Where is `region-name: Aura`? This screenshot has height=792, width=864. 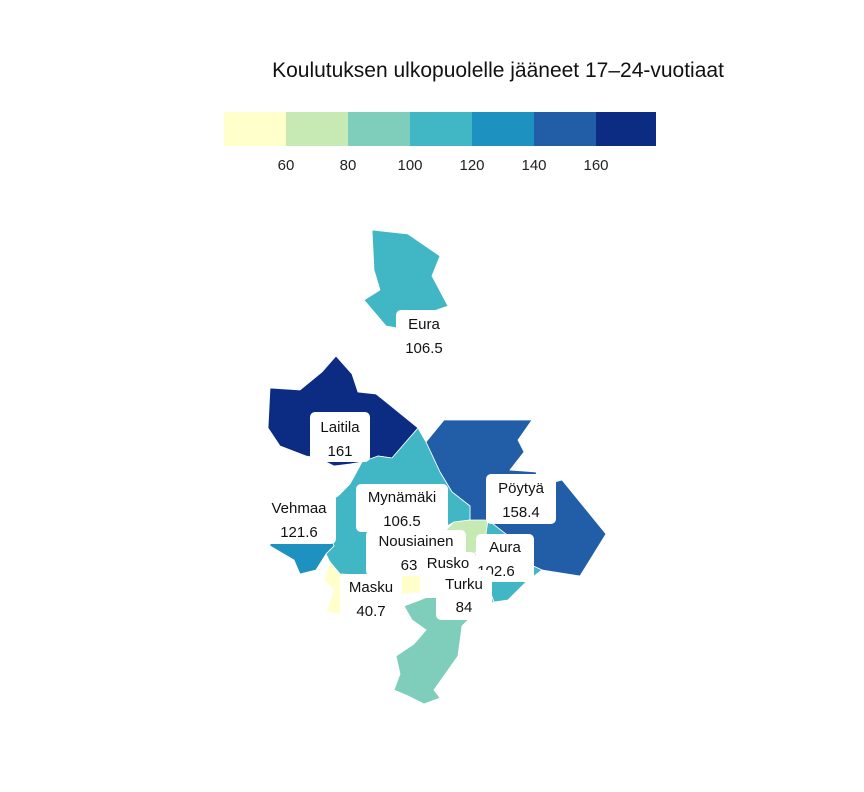
region-name: Aura is located at coordinates (505, 547).